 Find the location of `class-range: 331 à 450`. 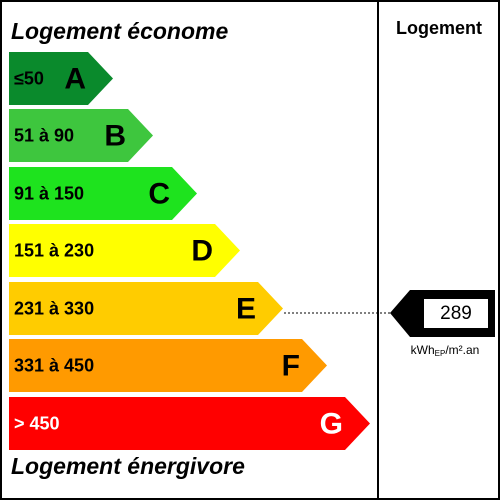

class-range: 331 à 450 is located at coordinates (54, 365).